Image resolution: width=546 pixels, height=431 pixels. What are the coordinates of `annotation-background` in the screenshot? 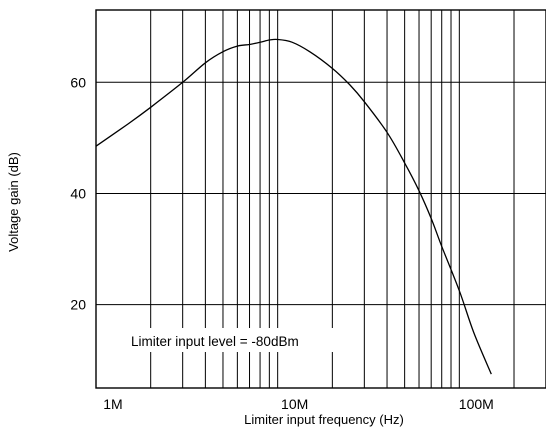 It's located at (240, 340).